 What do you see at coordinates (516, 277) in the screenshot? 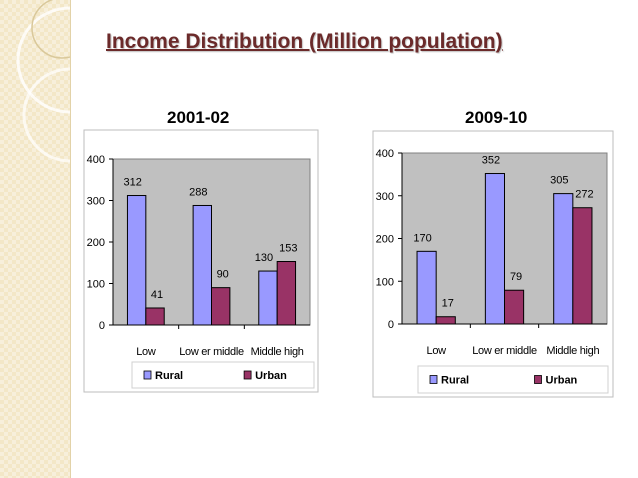
I see `data-label: 79` at bounding box center [516, 277].